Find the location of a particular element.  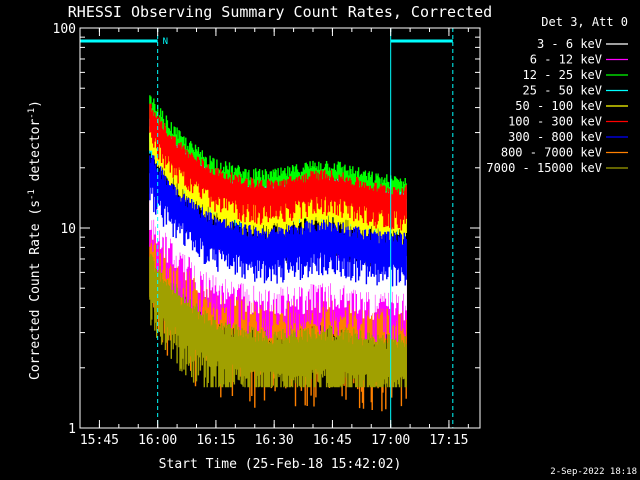

x-tick-label: 15:45 is located at coordinates (99, 440).